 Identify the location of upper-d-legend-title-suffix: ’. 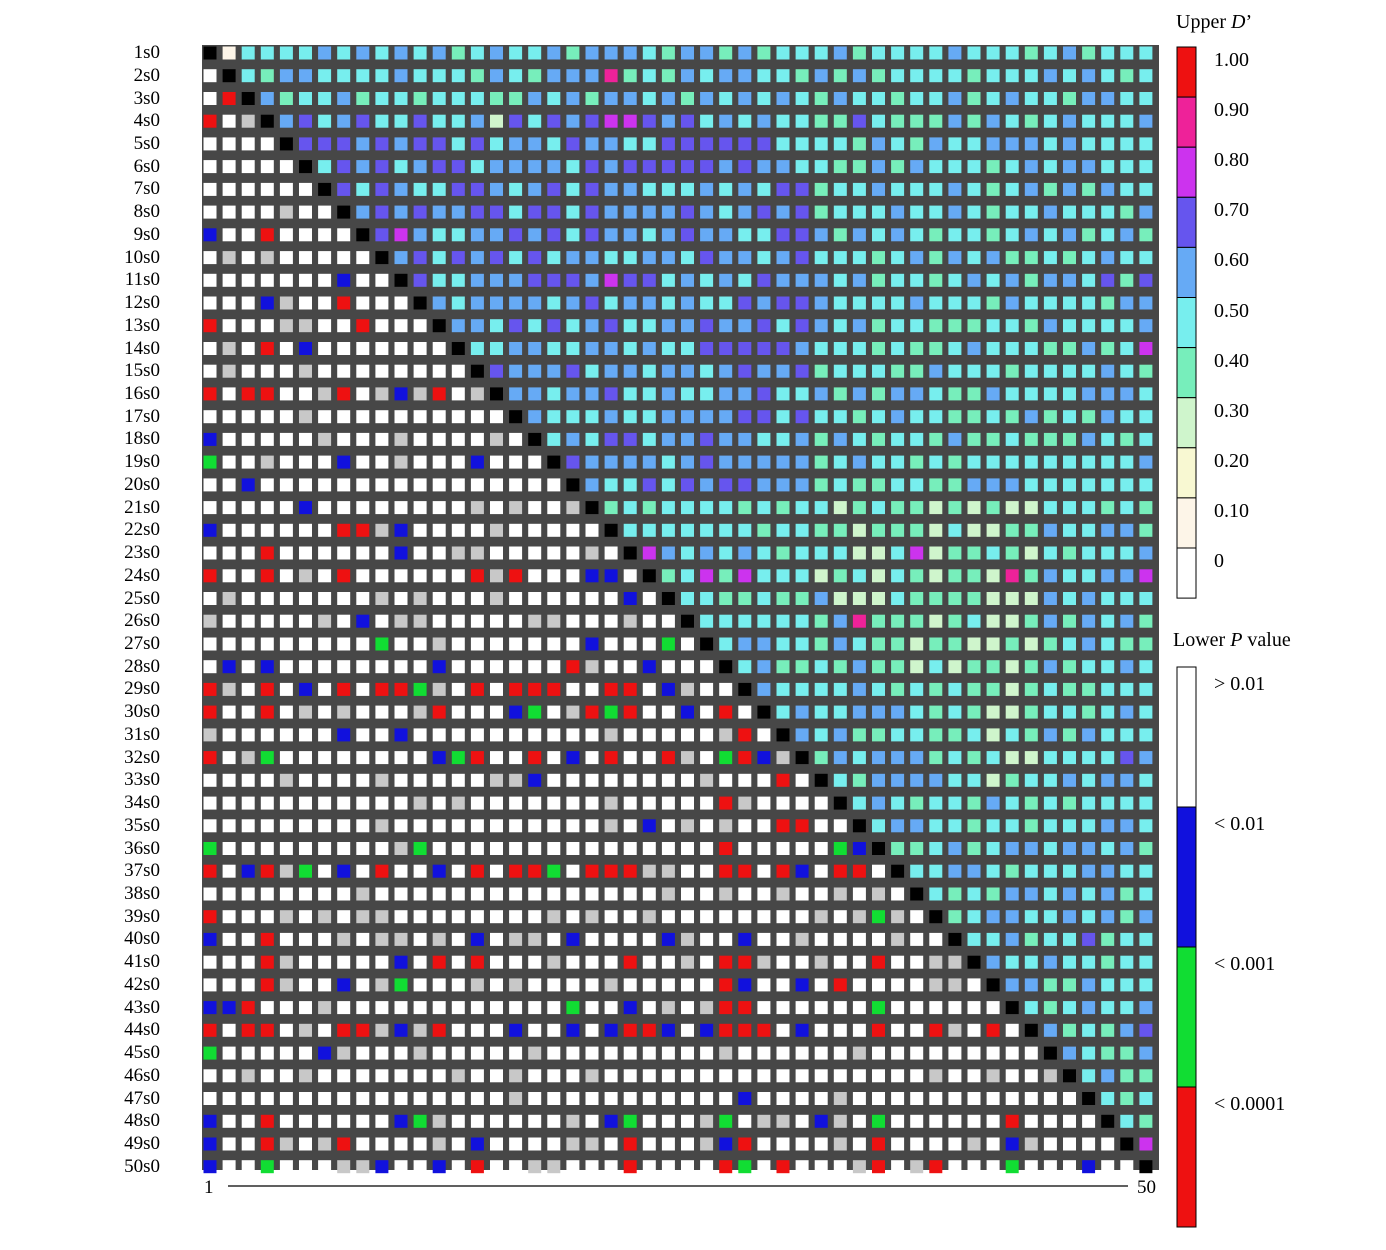
(1249, 22).